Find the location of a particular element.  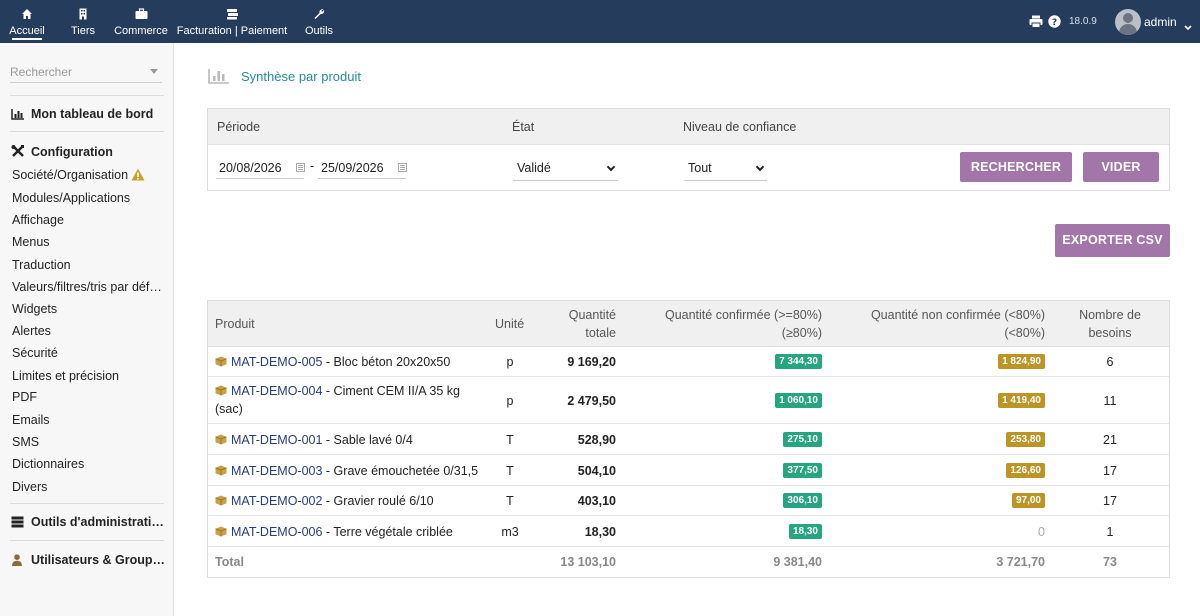

nav-facturation: Facturation | Paiement is located at coordinates (232, 21).